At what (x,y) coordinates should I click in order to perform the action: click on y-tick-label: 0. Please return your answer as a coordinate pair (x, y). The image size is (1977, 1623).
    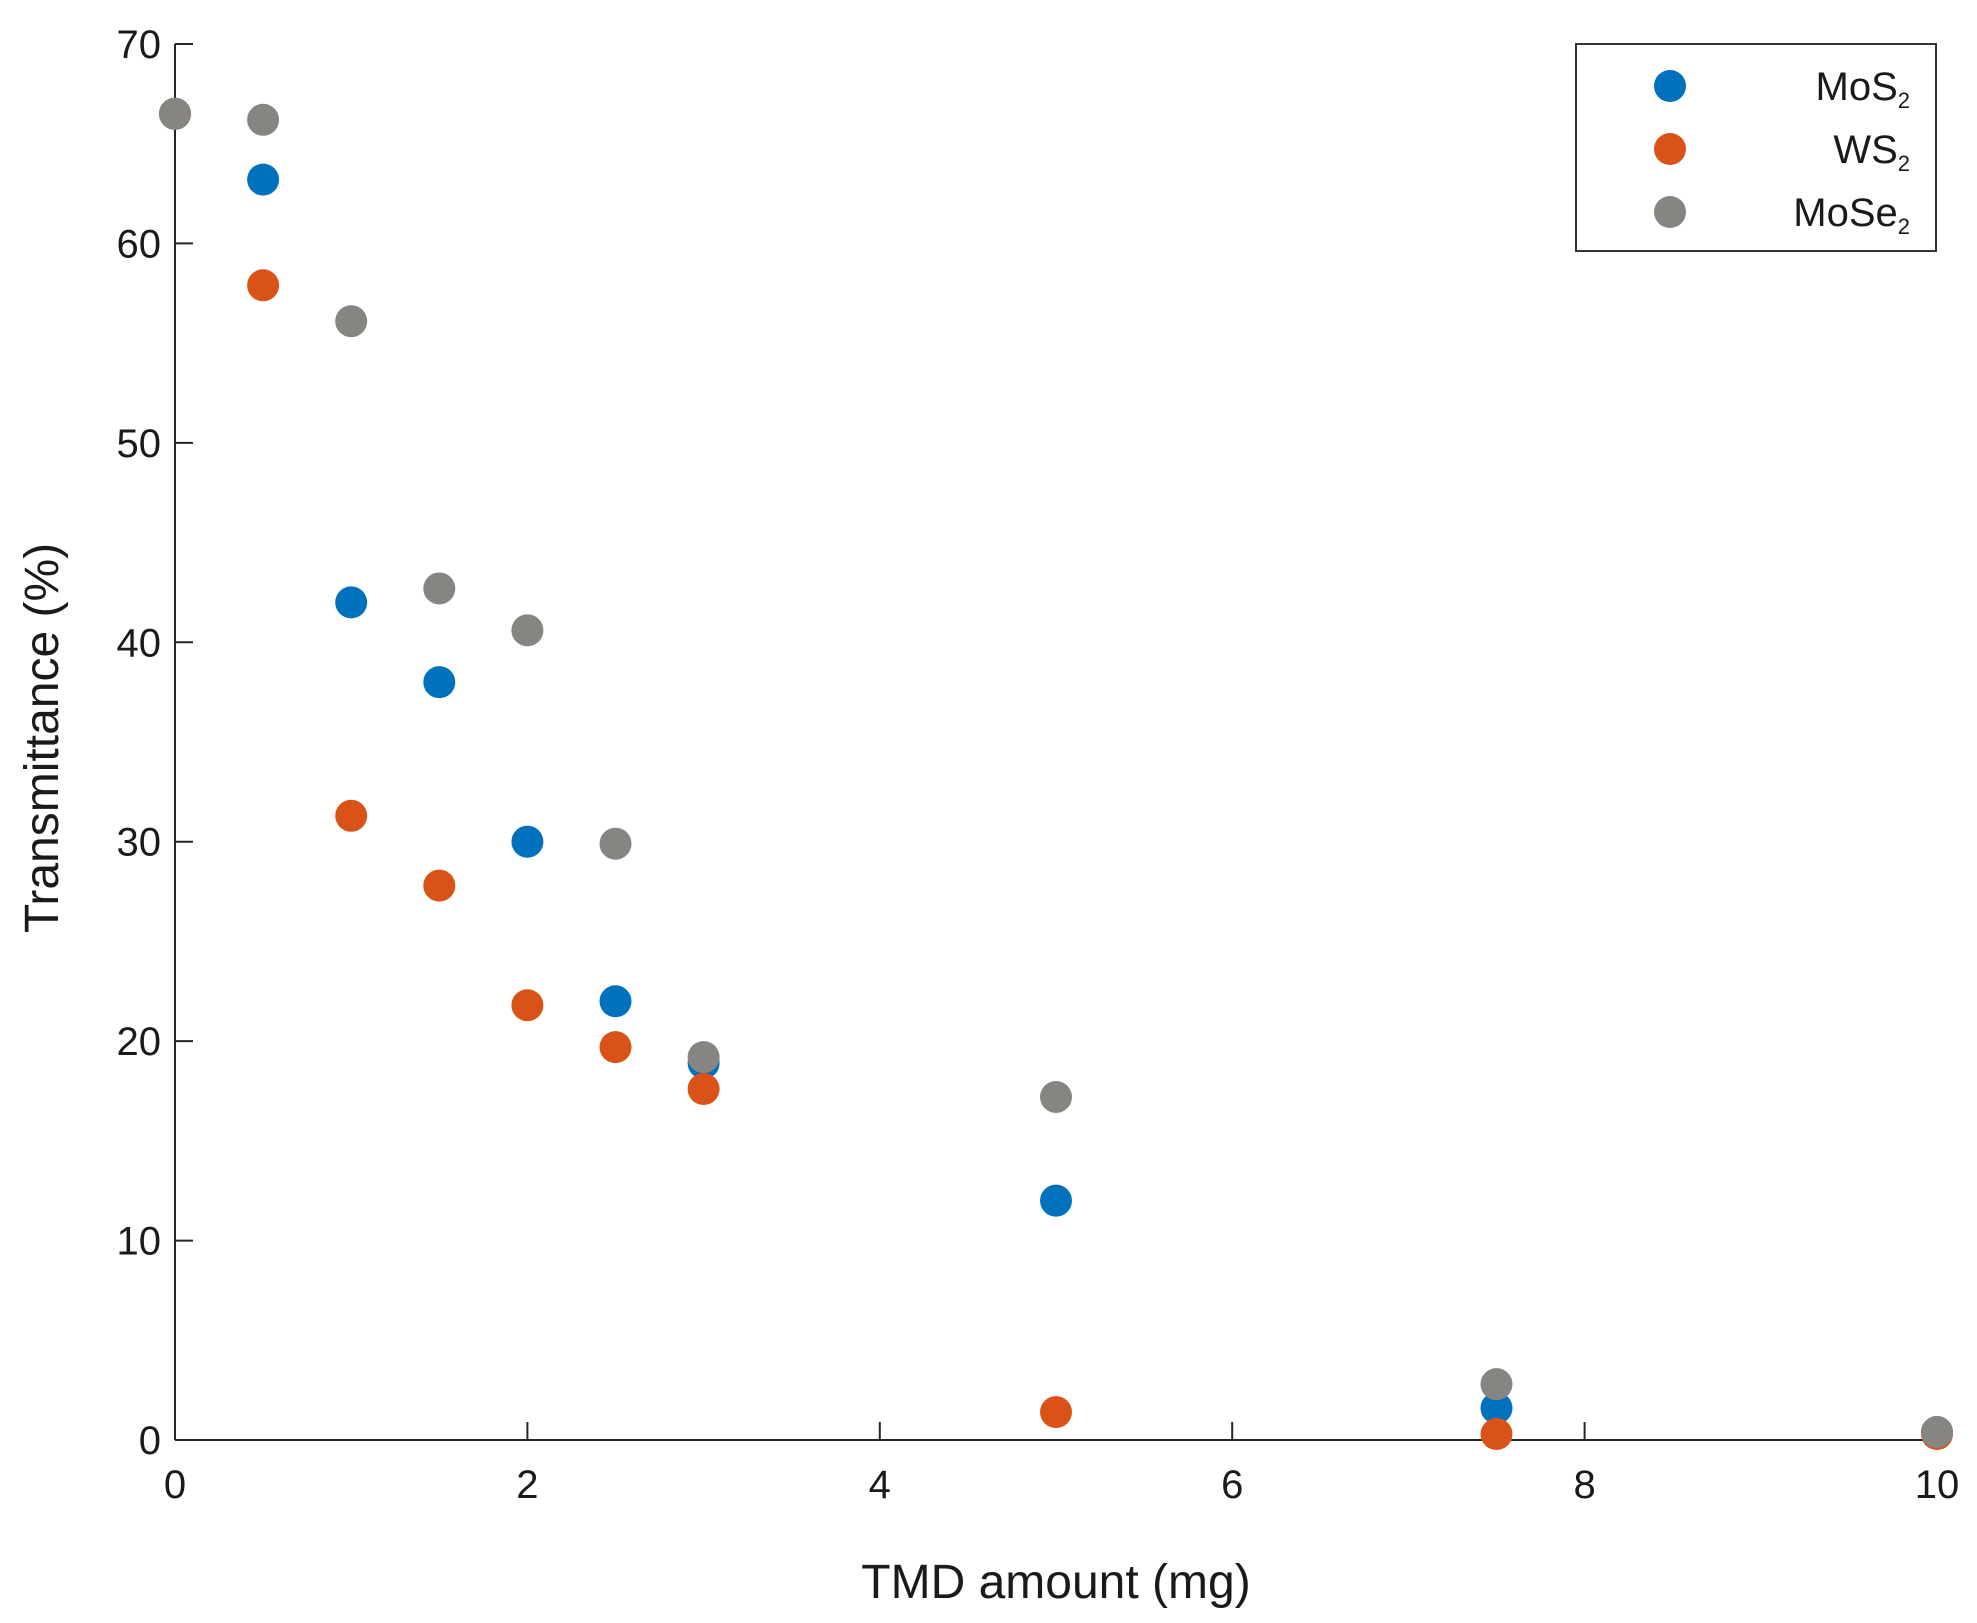
    Looking at the image, I should click on (150, 1441).